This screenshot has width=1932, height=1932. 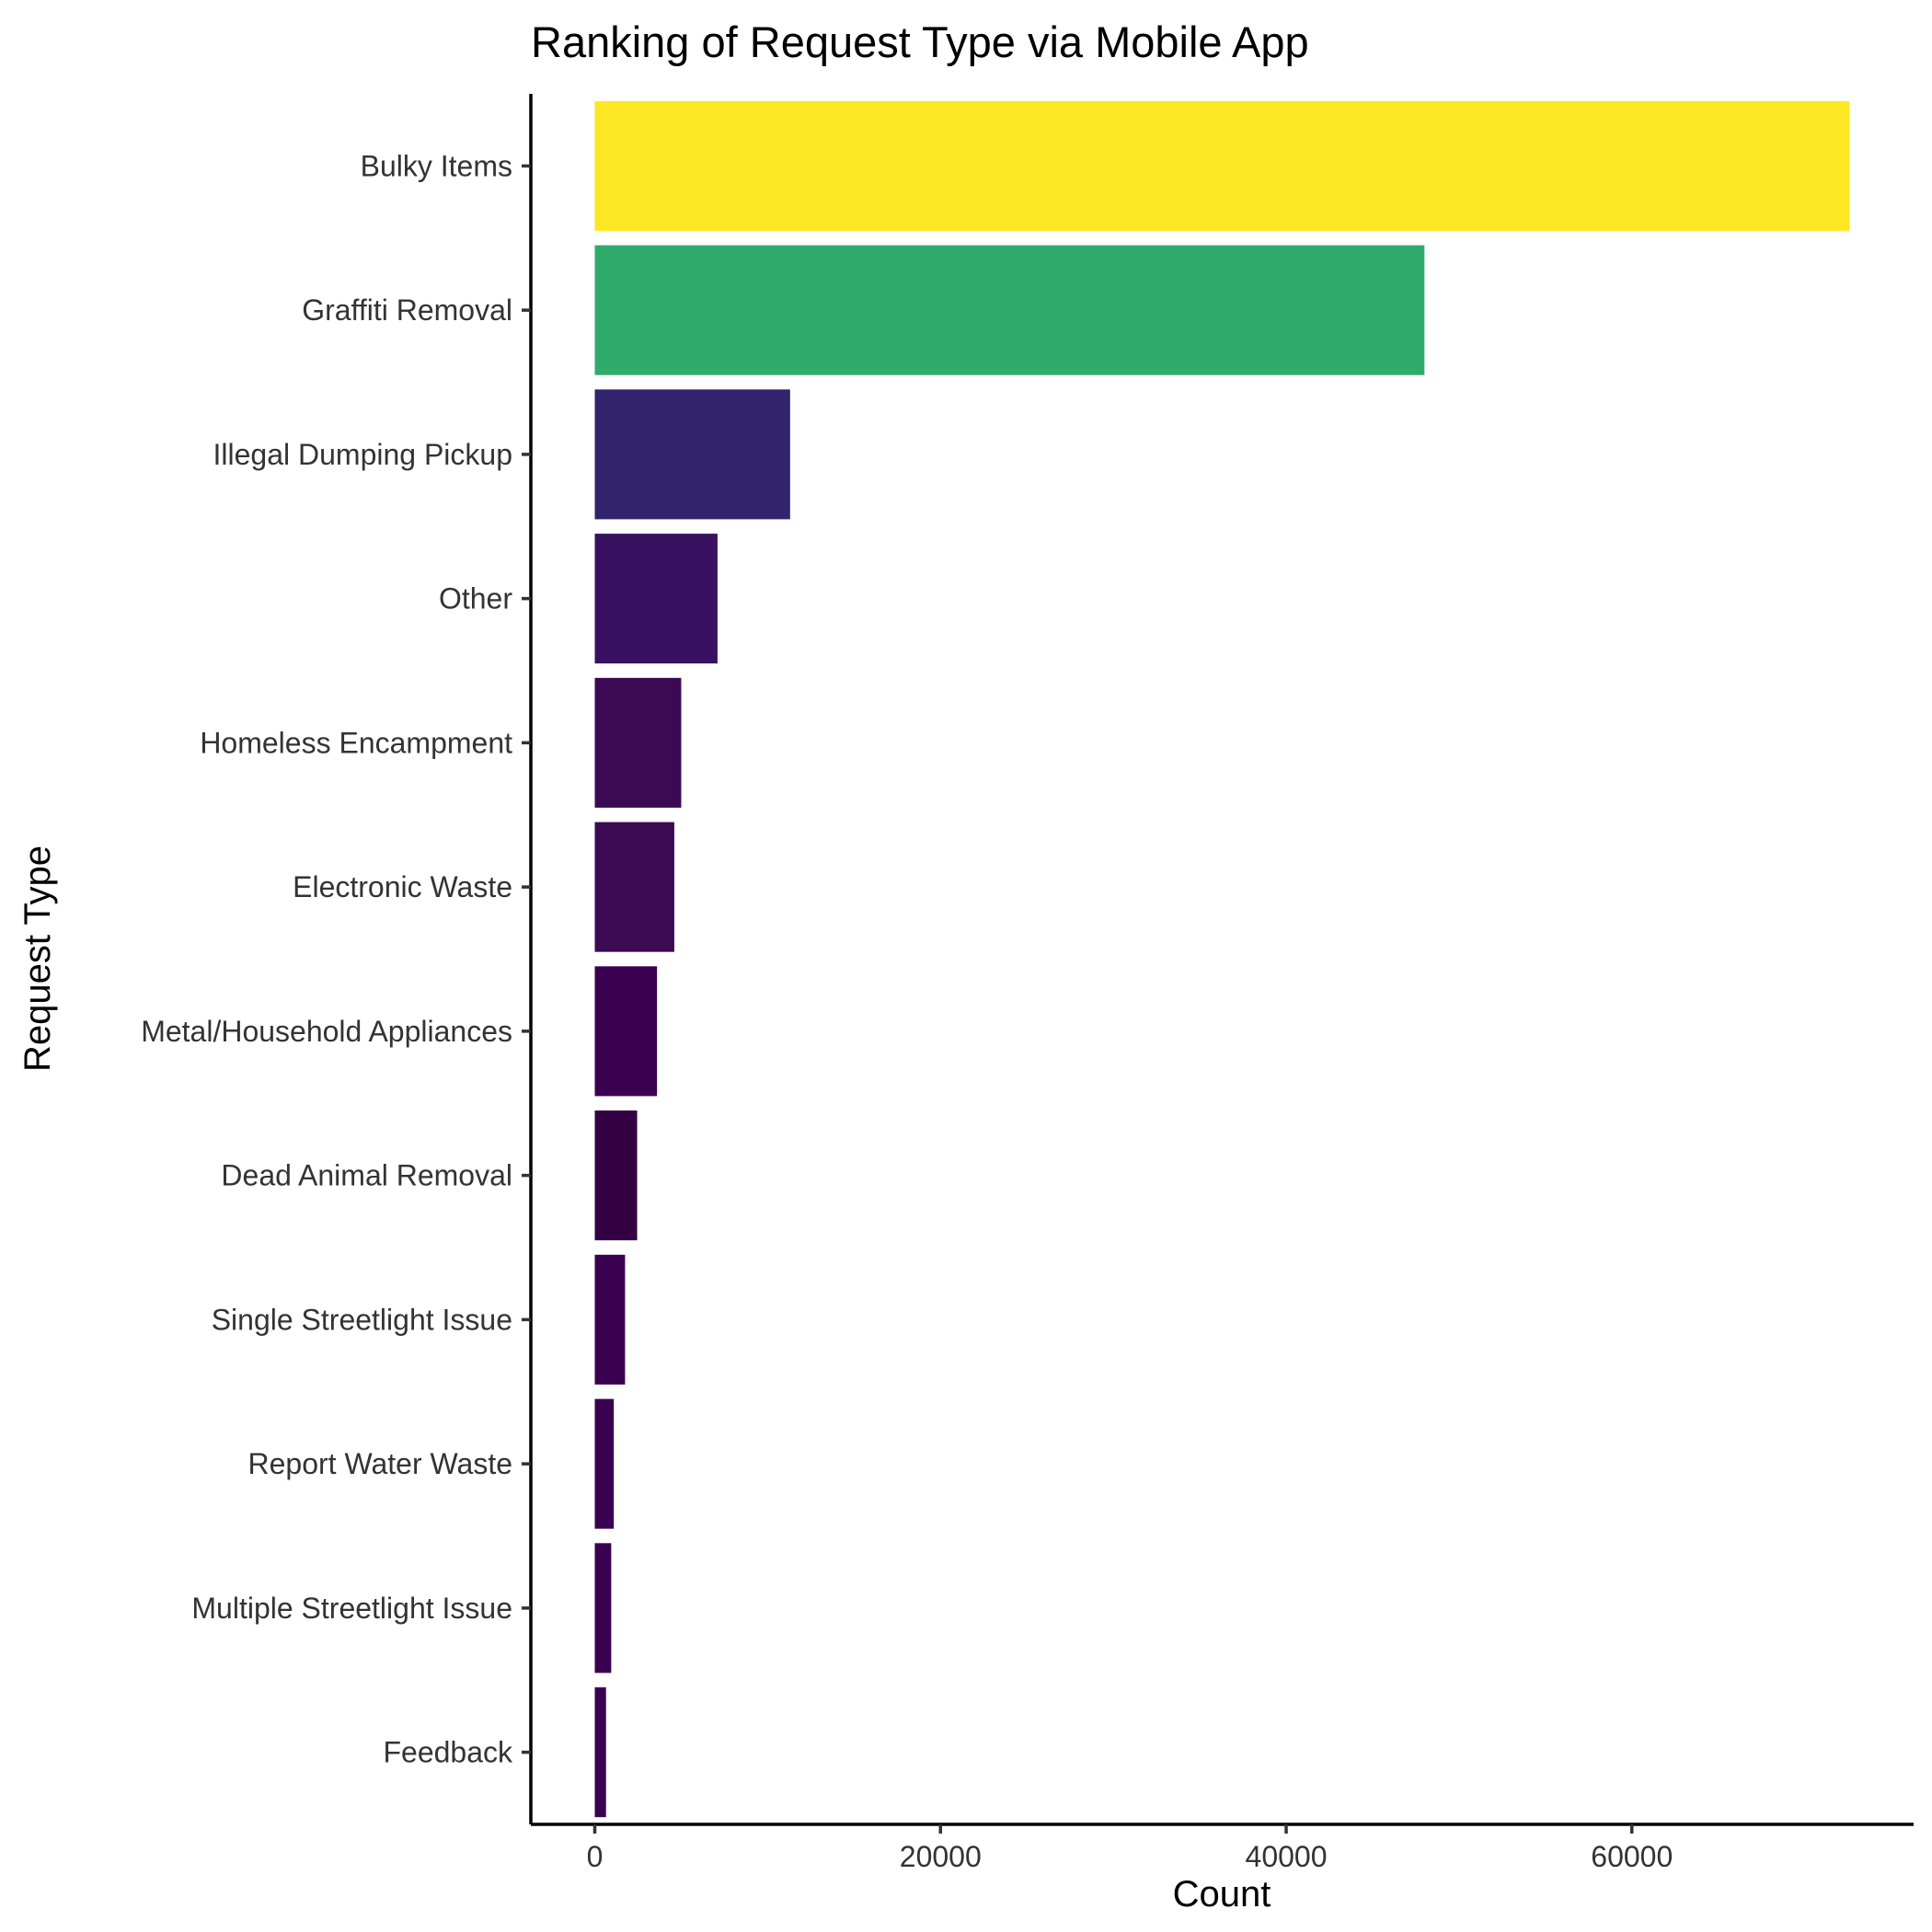 What do you see at coordinates (638, 742) in the screenshot?
I see `bar-homeless-encampment` at bounding box center [638, 742].